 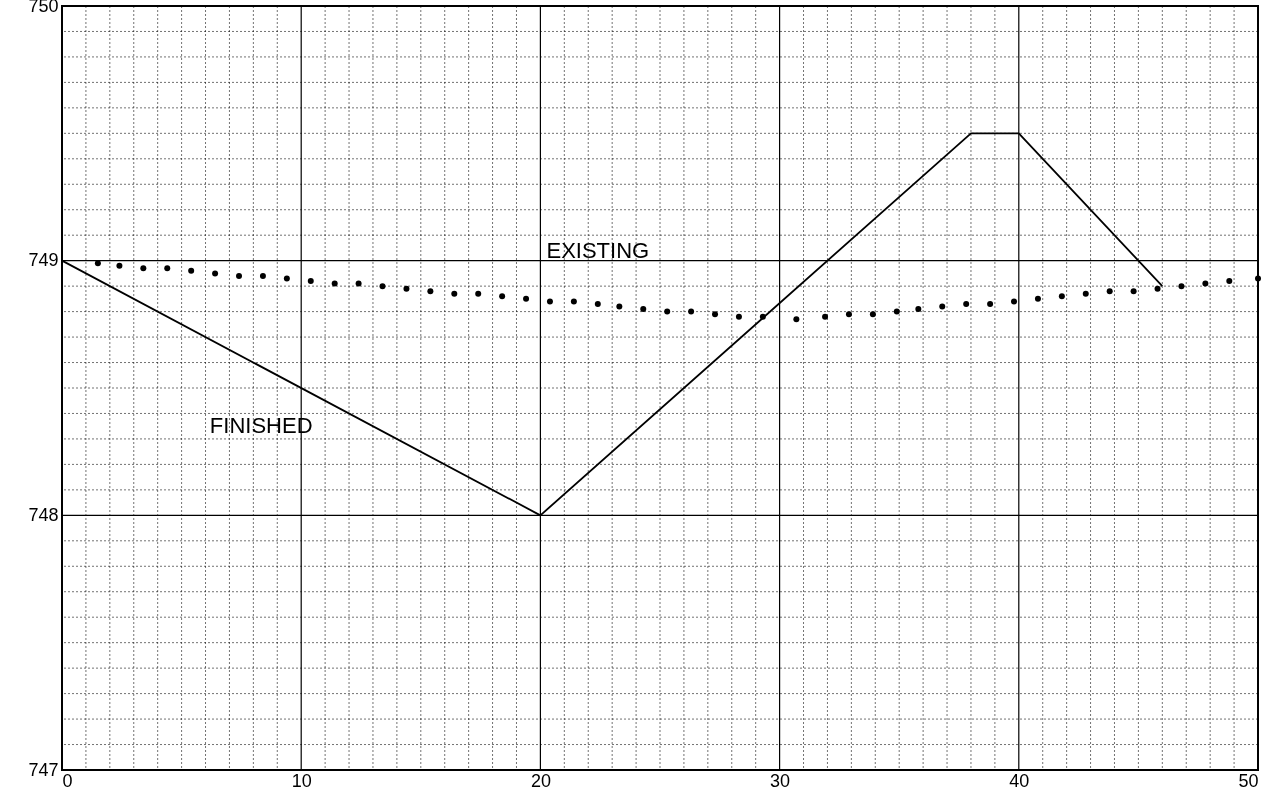 What do you see at coordinates (301, 778) in the screenshot?
I see `x-tick-label: 10` at bounding box center [301, 778].